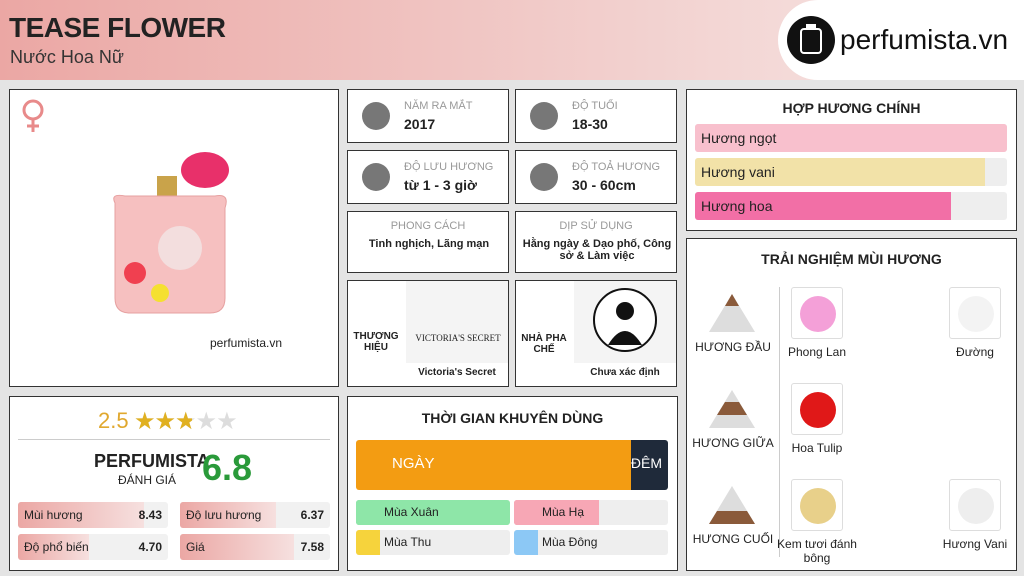 The image size is (1024, 576). What do you see at coordinates (440, 185) in the screenshot?
I see `info-value: từ 1 - 3 giờ` at bounding box center [440, 185].